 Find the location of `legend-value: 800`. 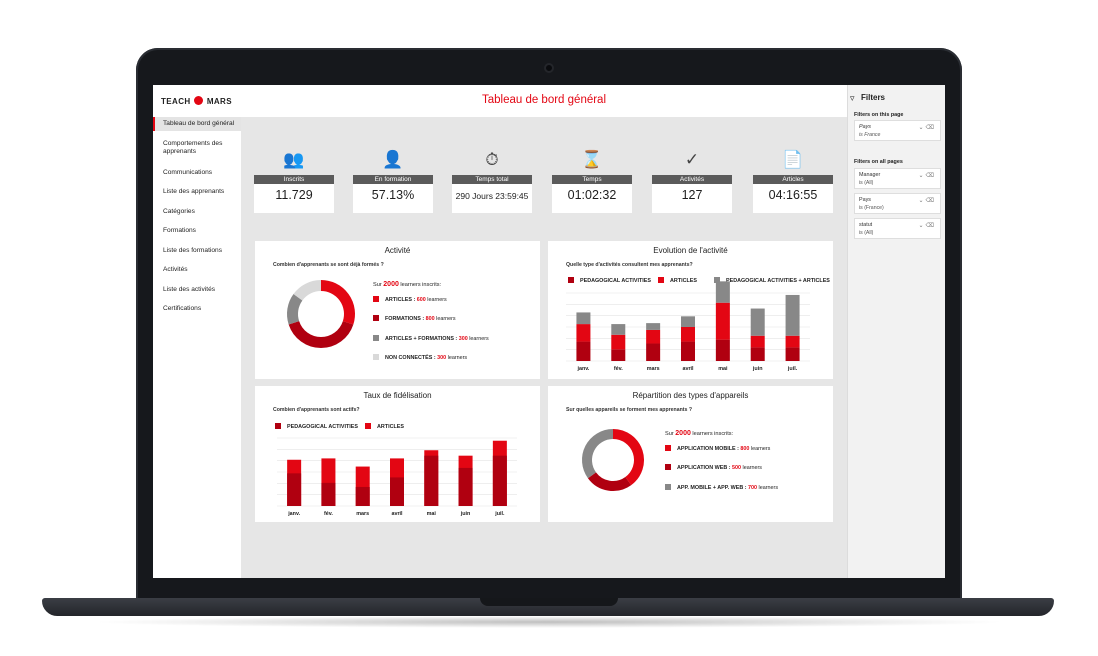

legend-value: 800 is located at coordinates (745, 449).